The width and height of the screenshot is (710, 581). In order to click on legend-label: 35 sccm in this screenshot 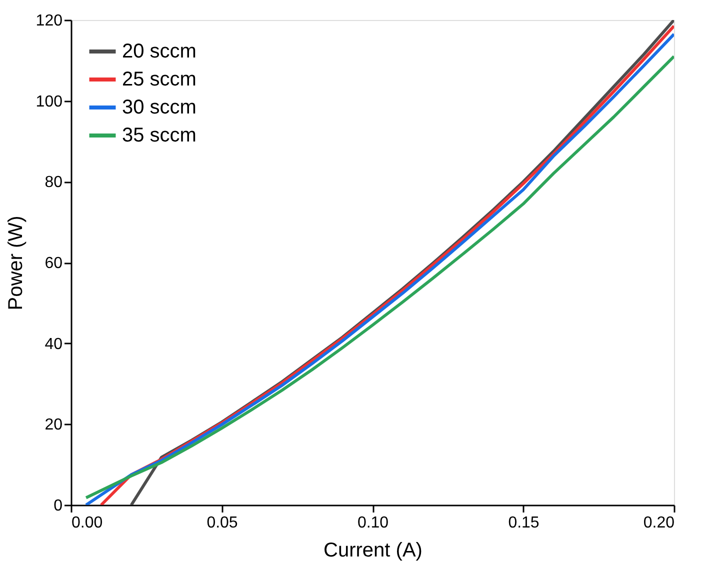, I will do `click(159, 135)`.